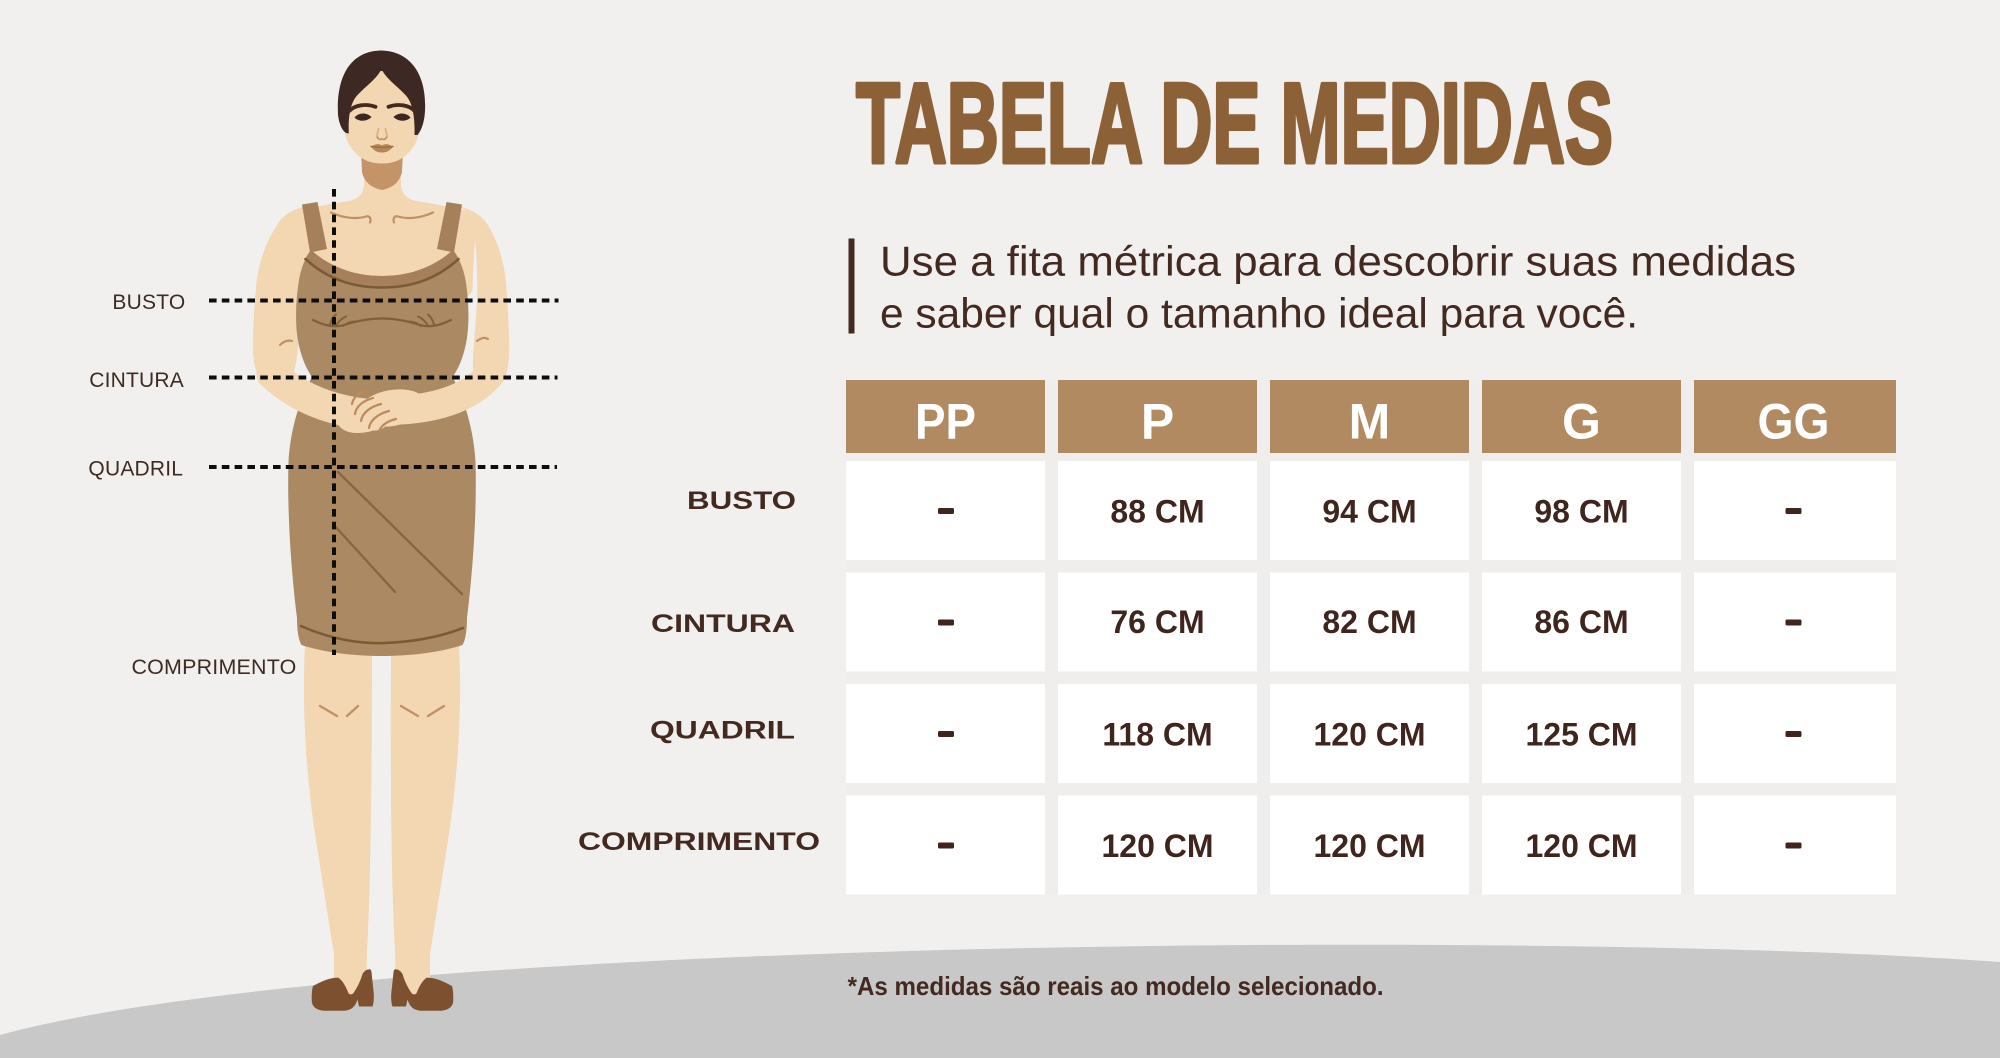 This screenshot has width=2000, height=1058. Describe the element at coordinates (1794, 422) in the screenshot. I see `svg-text: GG` at that location.